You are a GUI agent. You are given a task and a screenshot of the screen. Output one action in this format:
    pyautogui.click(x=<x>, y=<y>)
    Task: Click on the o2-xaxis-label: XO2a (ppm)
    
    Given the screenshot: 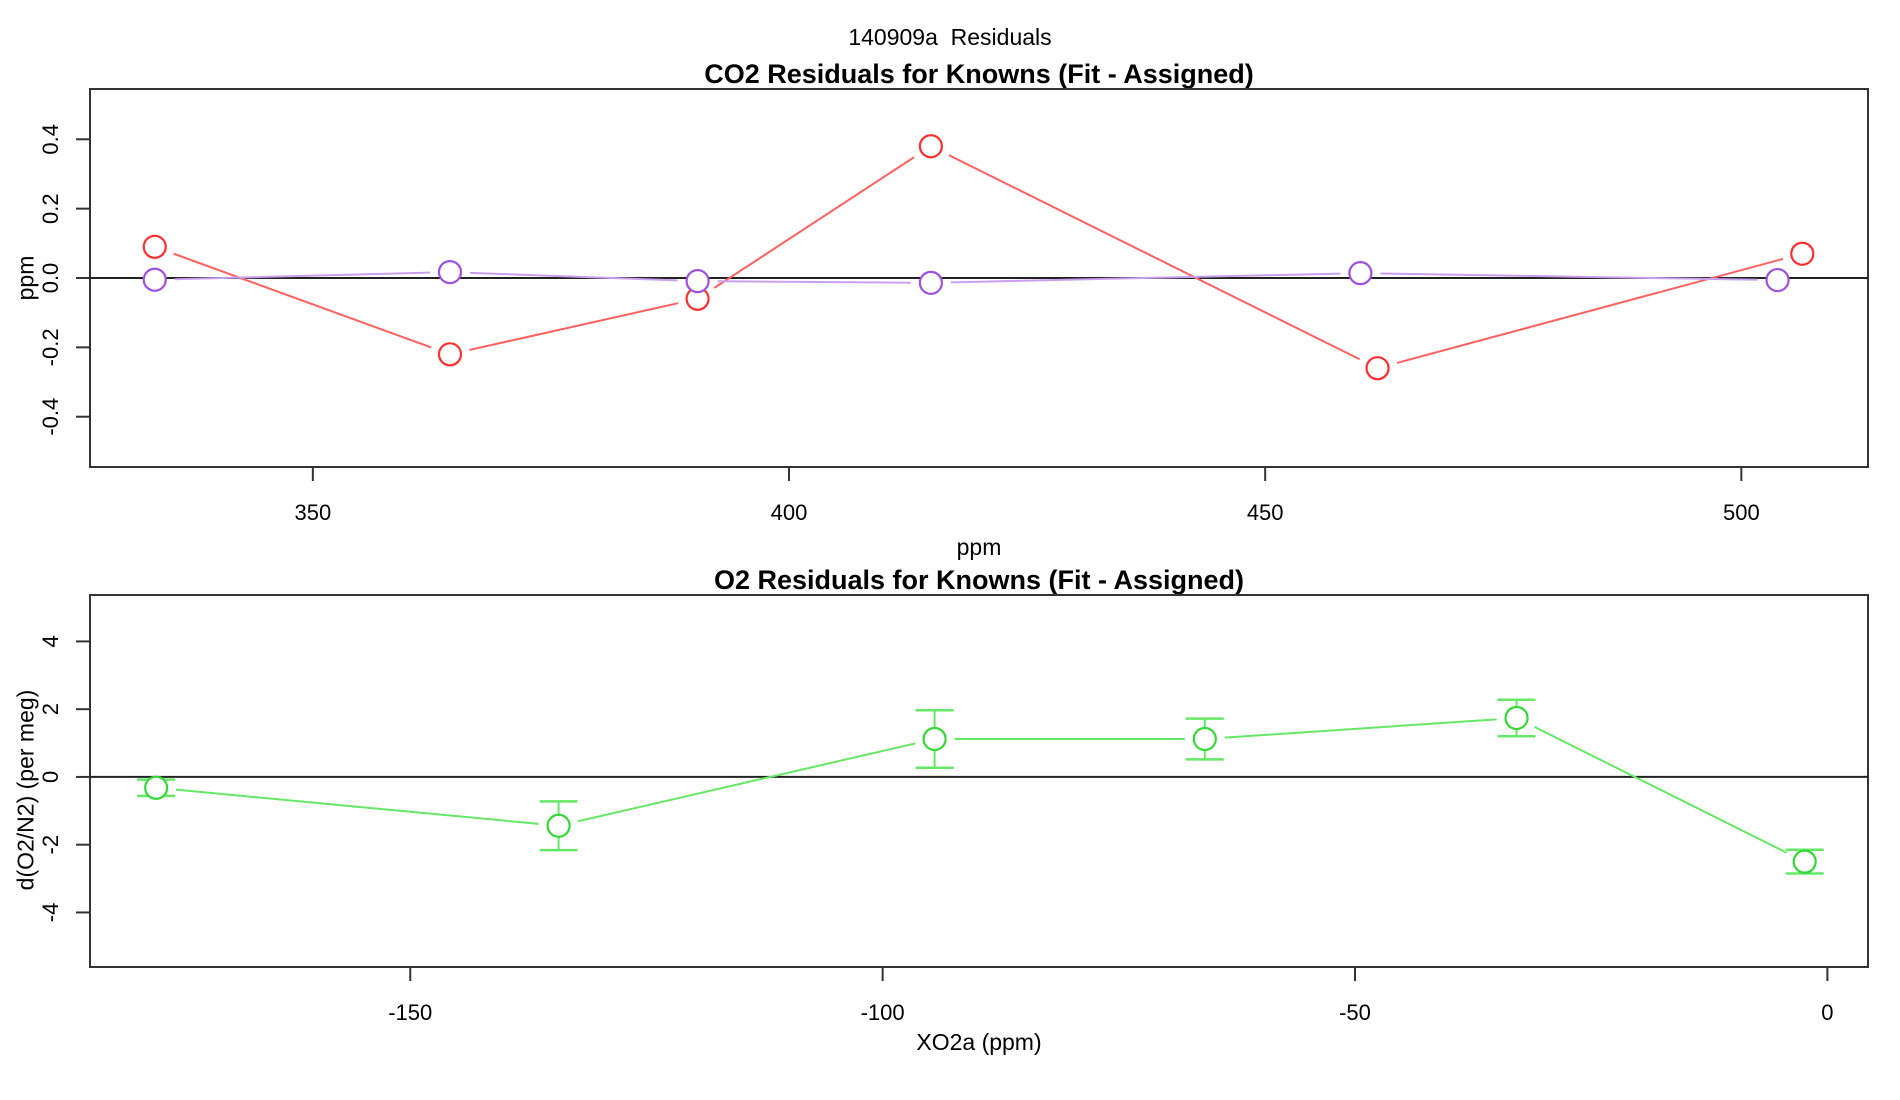 What is the action you would take?
    pyautogui.click(x=979, y=1042)
    